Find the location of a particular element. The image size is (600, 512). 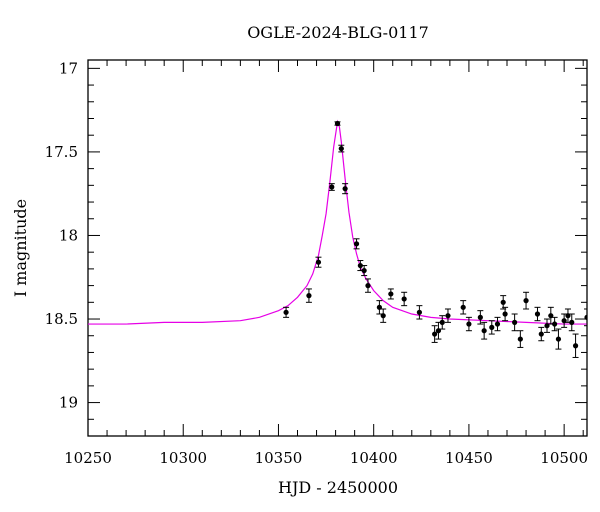

x-tick-label: 10300 is located at coordinates (183, 458).